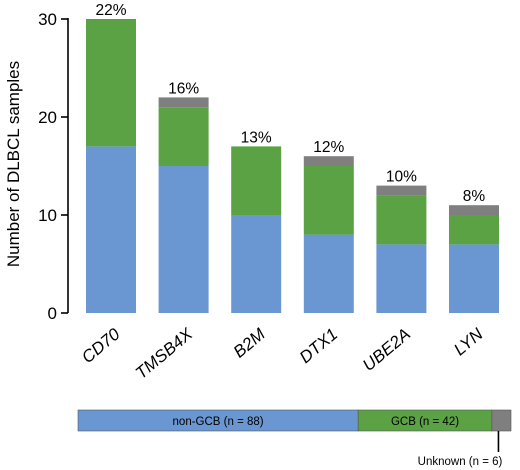 This screenshot has height=470, width=520. I want to click on x-tick-label-lyn: LYN, so click(468, 341).